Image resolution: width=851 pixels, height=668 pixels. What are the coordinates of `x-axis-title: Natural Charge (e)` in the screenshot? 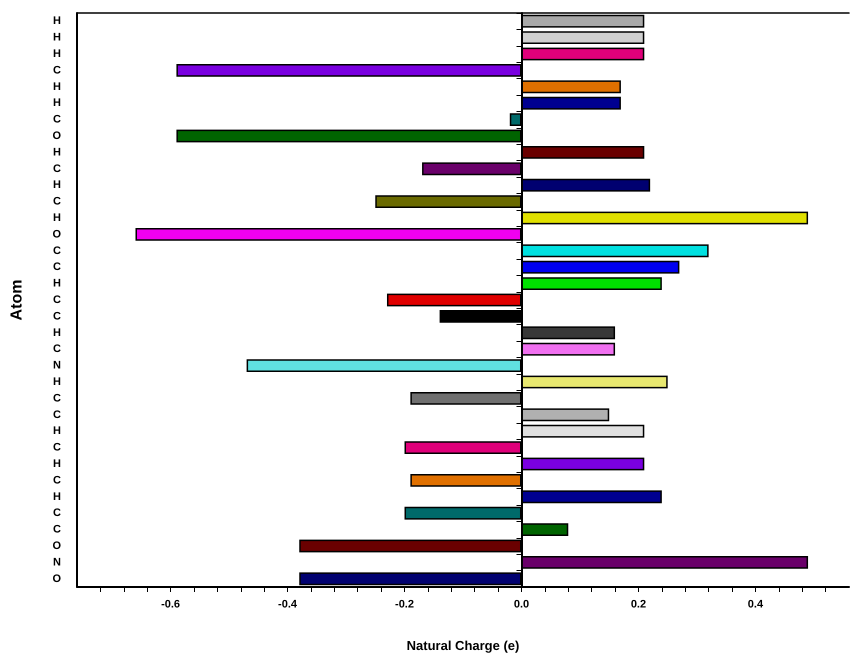 It's located at (463, 645).